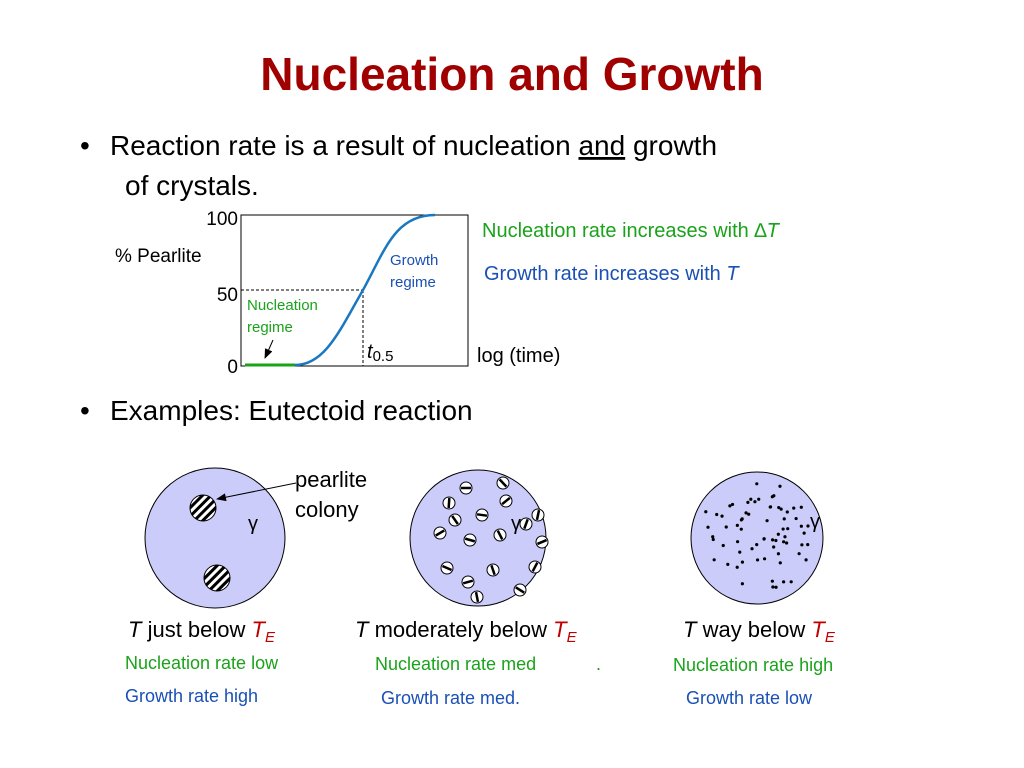  Describe the element at coordinates (327, 509) in the screenshot. I see `label: colony` at that location.